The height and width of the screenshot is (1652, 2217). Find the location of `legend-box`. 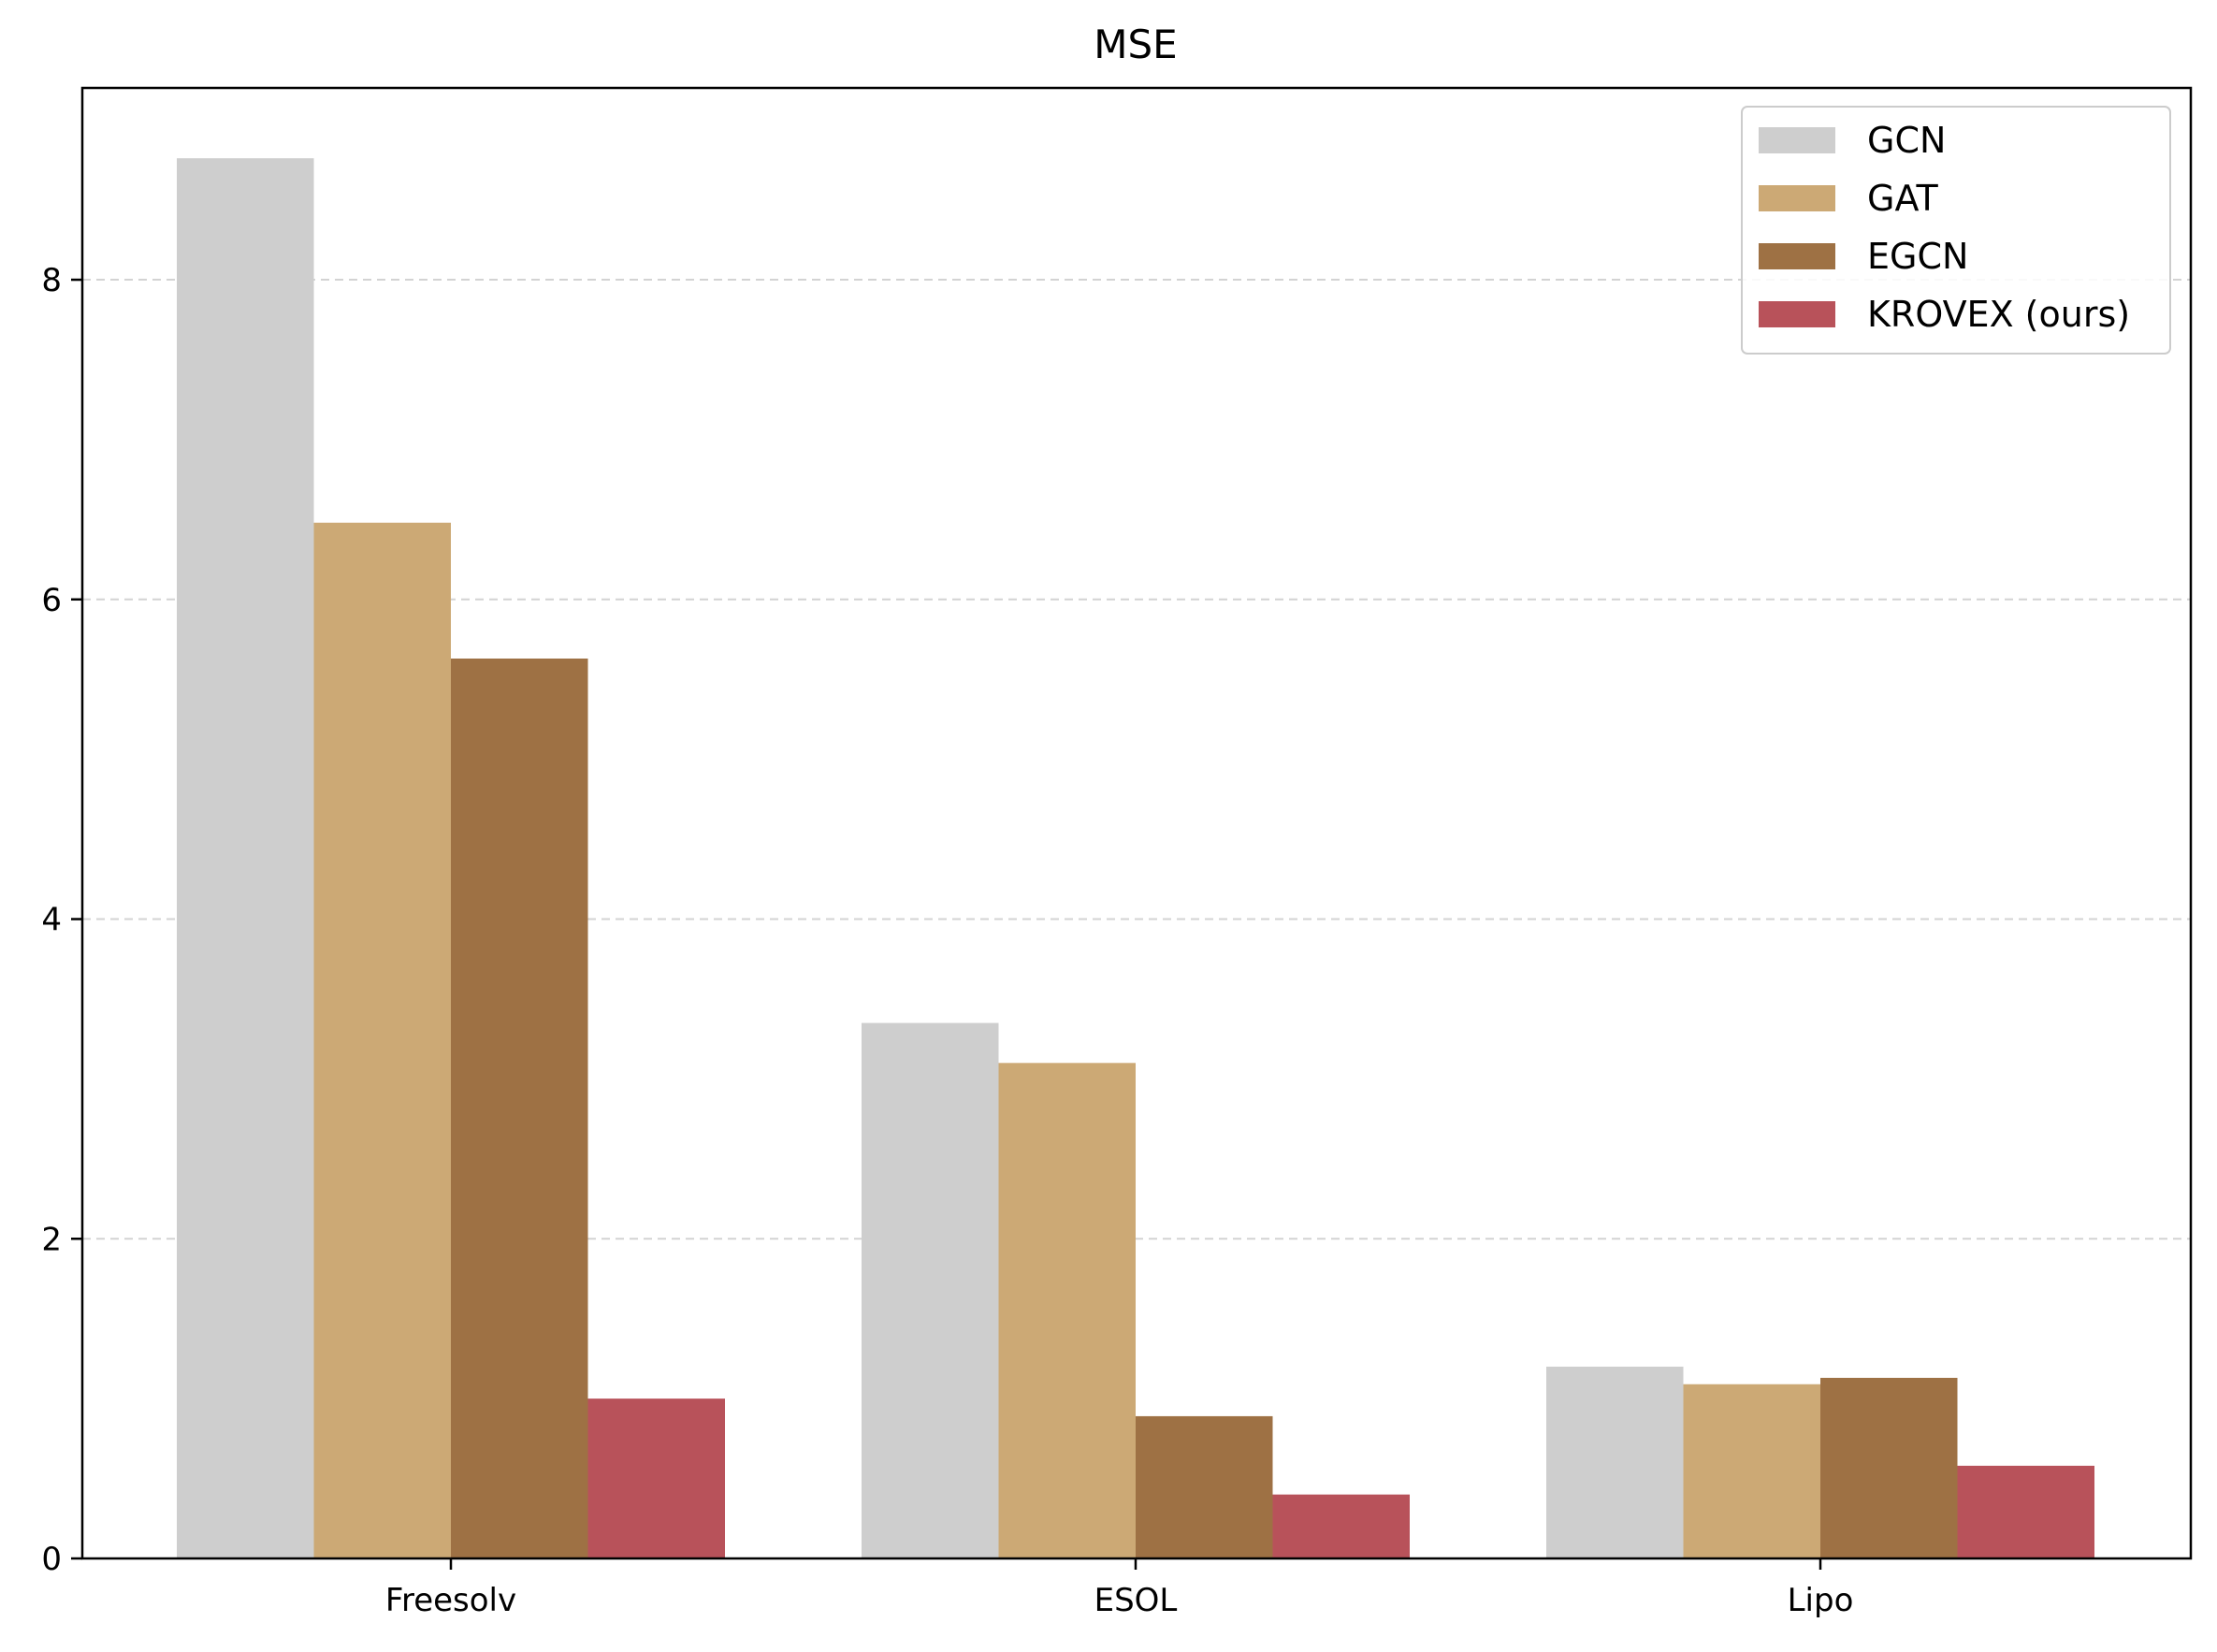

legend-box is located at coordinates (1956, 230).